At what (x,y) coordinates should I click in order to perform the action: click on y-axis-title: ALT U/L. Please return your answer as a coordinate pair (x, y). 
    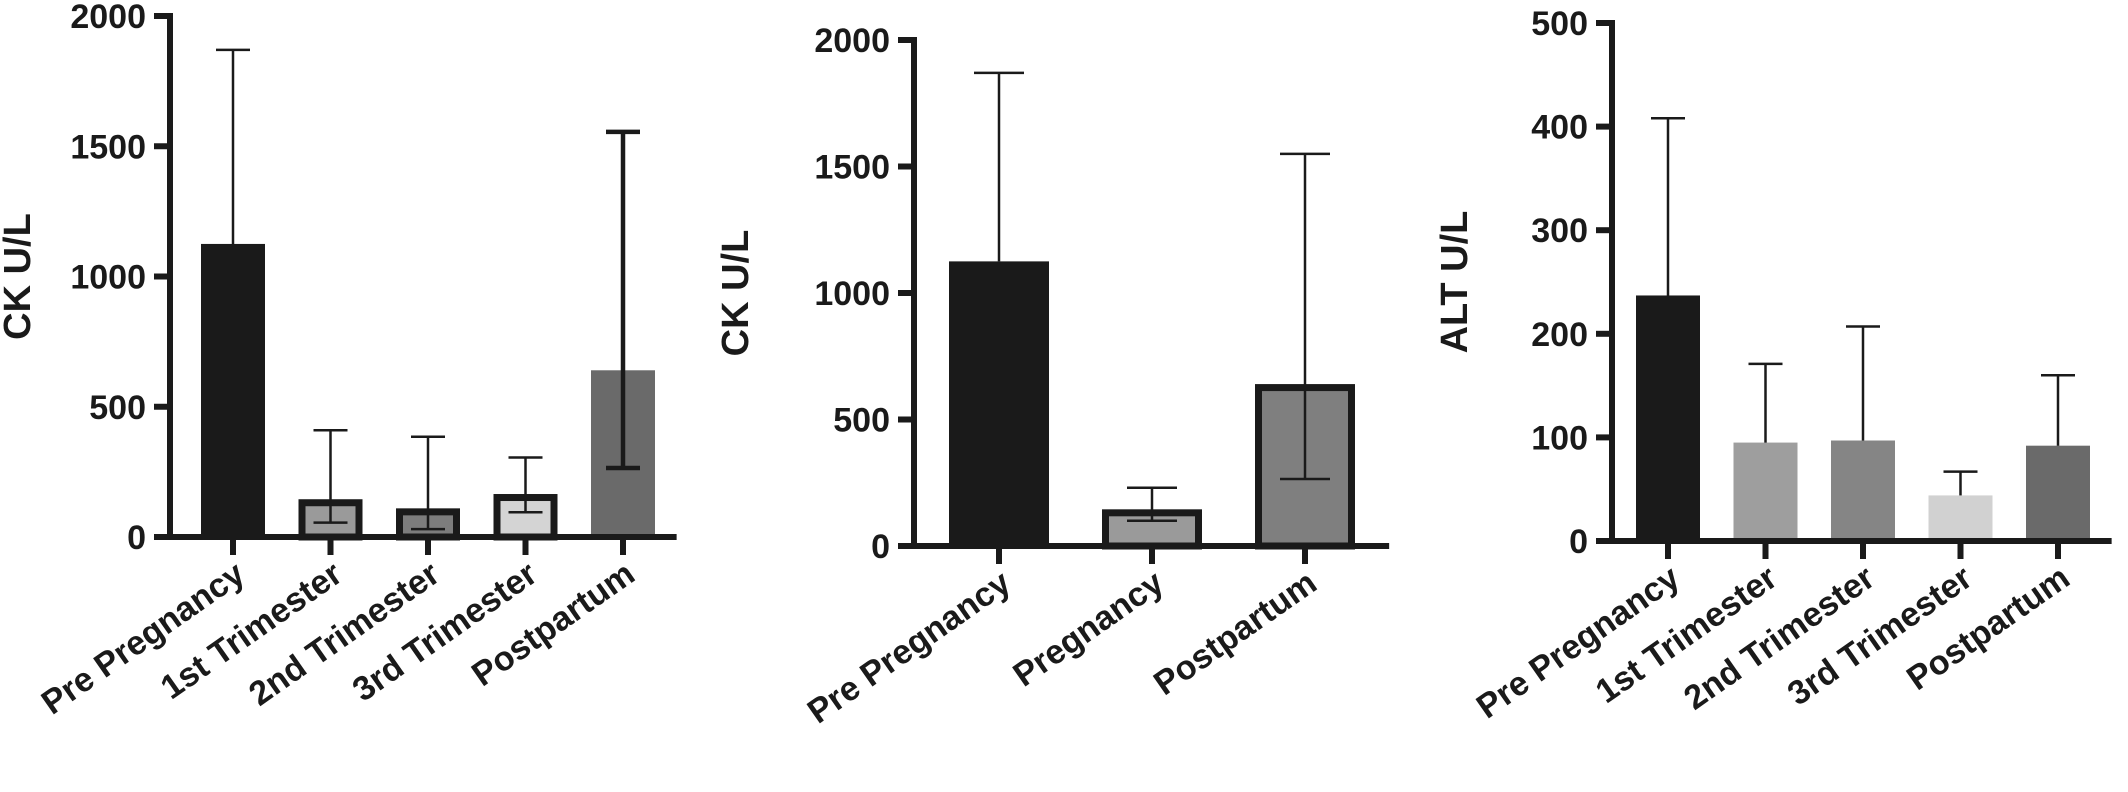
    Looking at the image, I should click on (1455, 282).